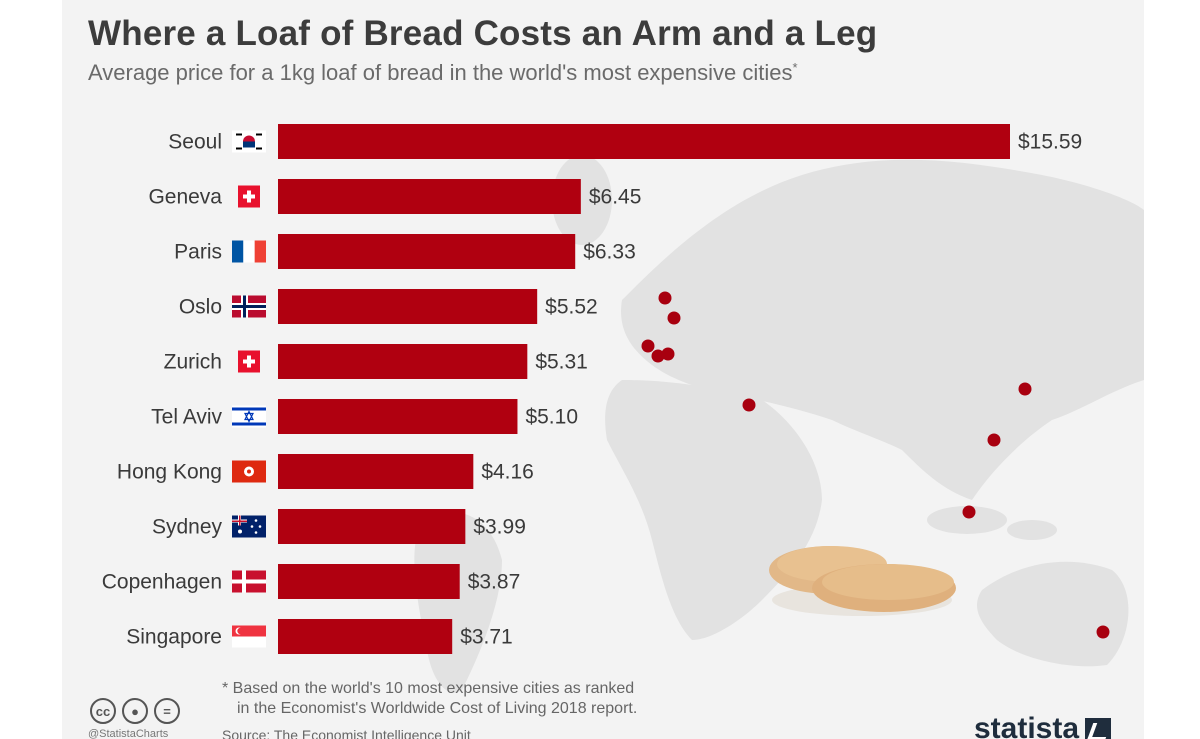 Image resolution: width=1200 pixels, height=739 pixels. Describe the element at coordinates (195, 142) in the screenshot. I see `category-label: Seoul` at that location.